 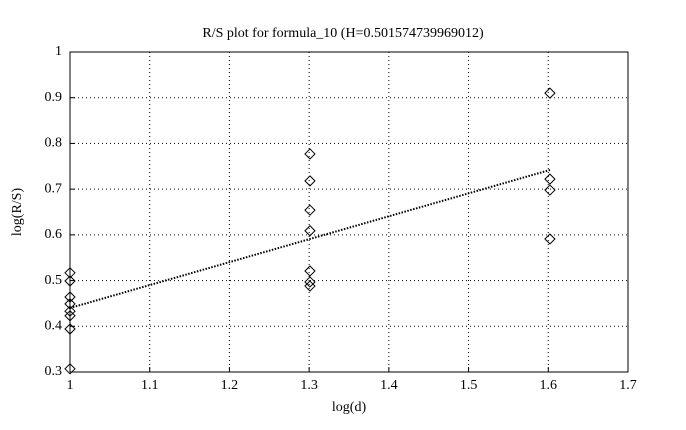 What do you see at coordinates (549, 385) in the screenshot?
I see `x-tick-label: 1.6` at bounding box center [549, 385].